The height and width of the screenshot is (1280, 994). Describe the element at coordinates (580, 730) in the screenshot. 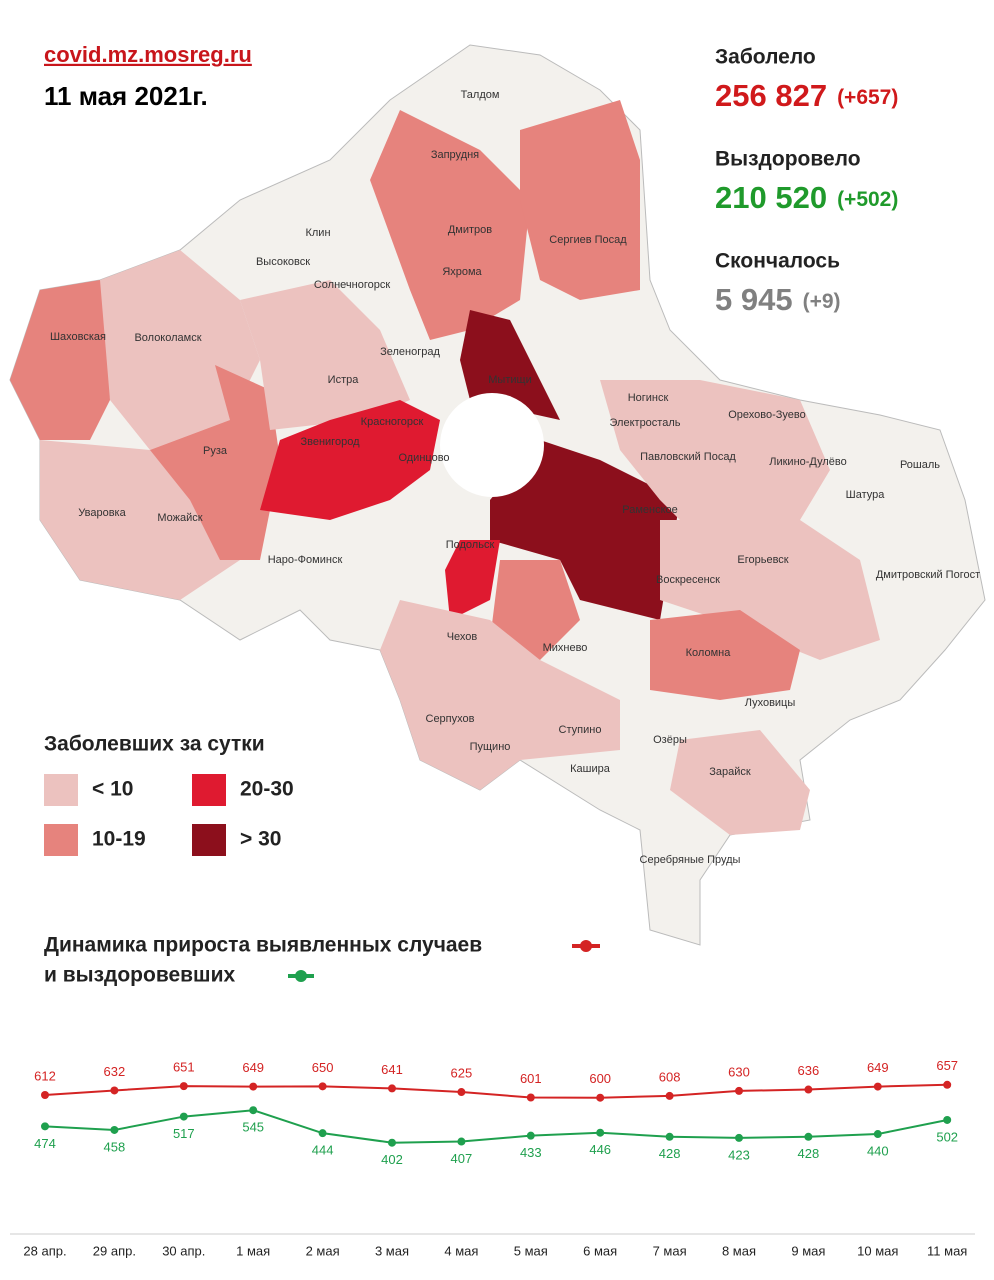

I see `town-label: Ступино` at that location.